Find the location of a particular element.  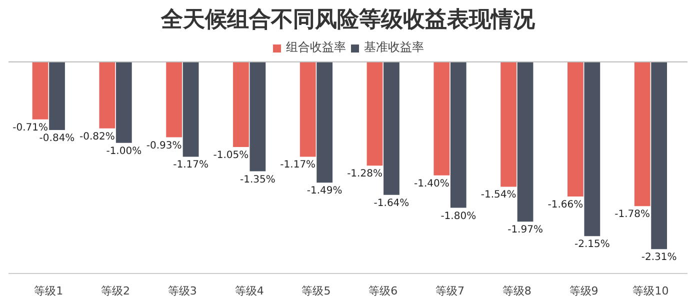

data-label: -1.54% is located at coordinates (498, 195).